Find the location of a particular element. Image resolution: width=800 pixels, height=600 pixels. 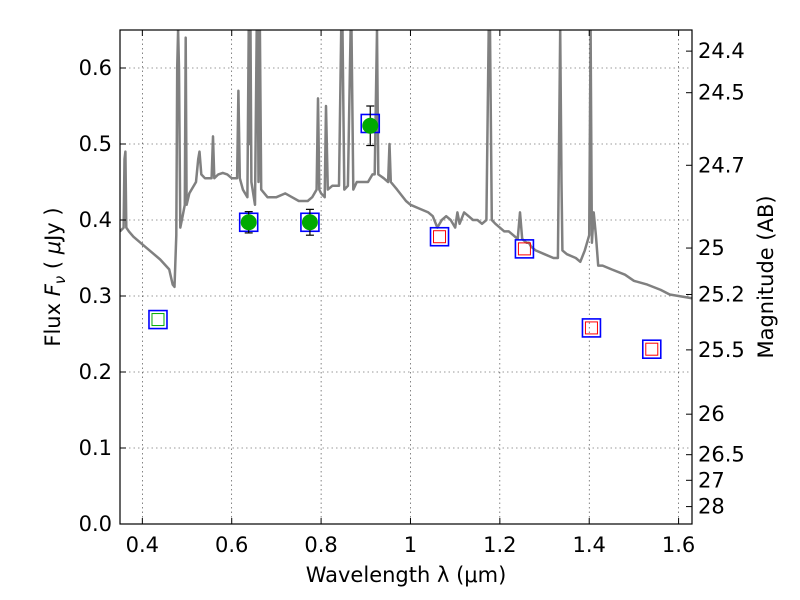

y2-axis-title: Magnitude (AB) is located at coordinates (766, 276).